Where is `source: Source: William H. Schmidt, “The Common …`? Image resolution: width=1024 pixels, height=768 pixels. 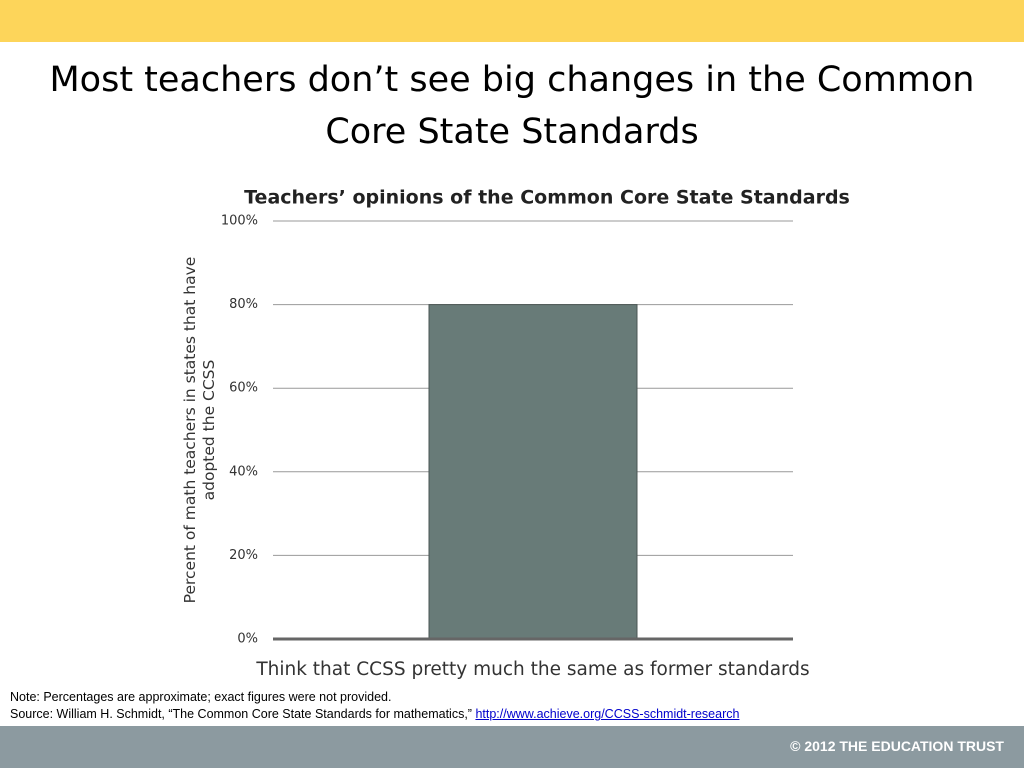
source: Source: William H. Schmidt, “The Common … is located at coordinates (374, 714).